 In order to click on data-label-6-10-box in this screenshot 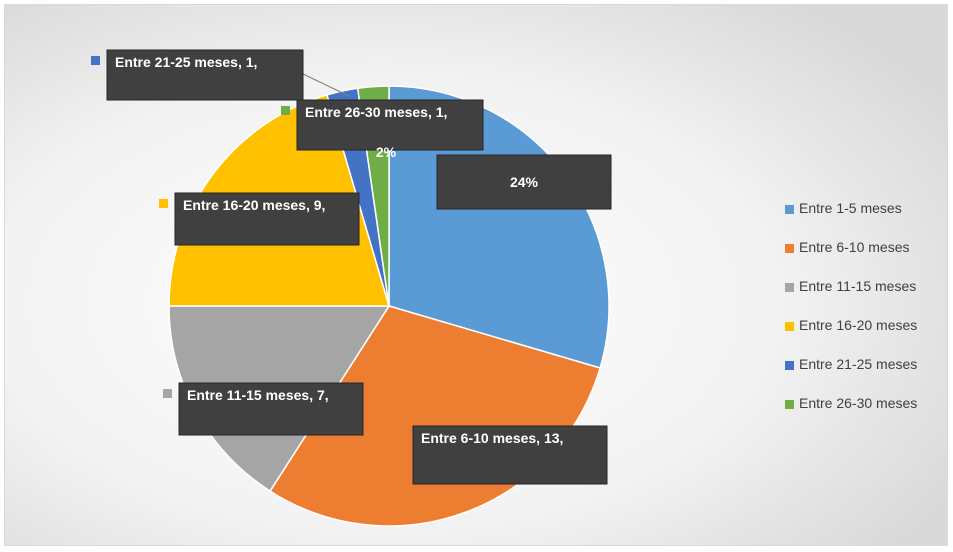, I will do `click(510, 455)`.